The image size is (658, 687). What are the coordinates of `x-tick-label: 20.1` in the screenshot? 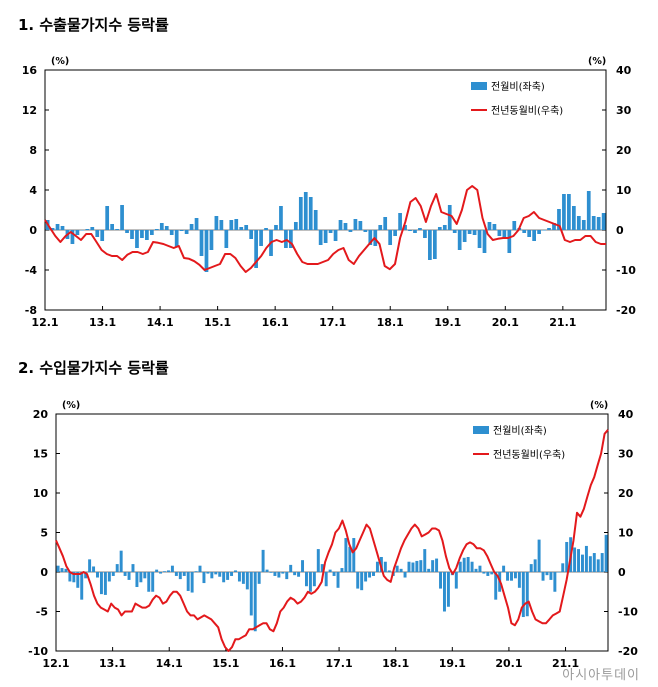 It's located at (505, 322).